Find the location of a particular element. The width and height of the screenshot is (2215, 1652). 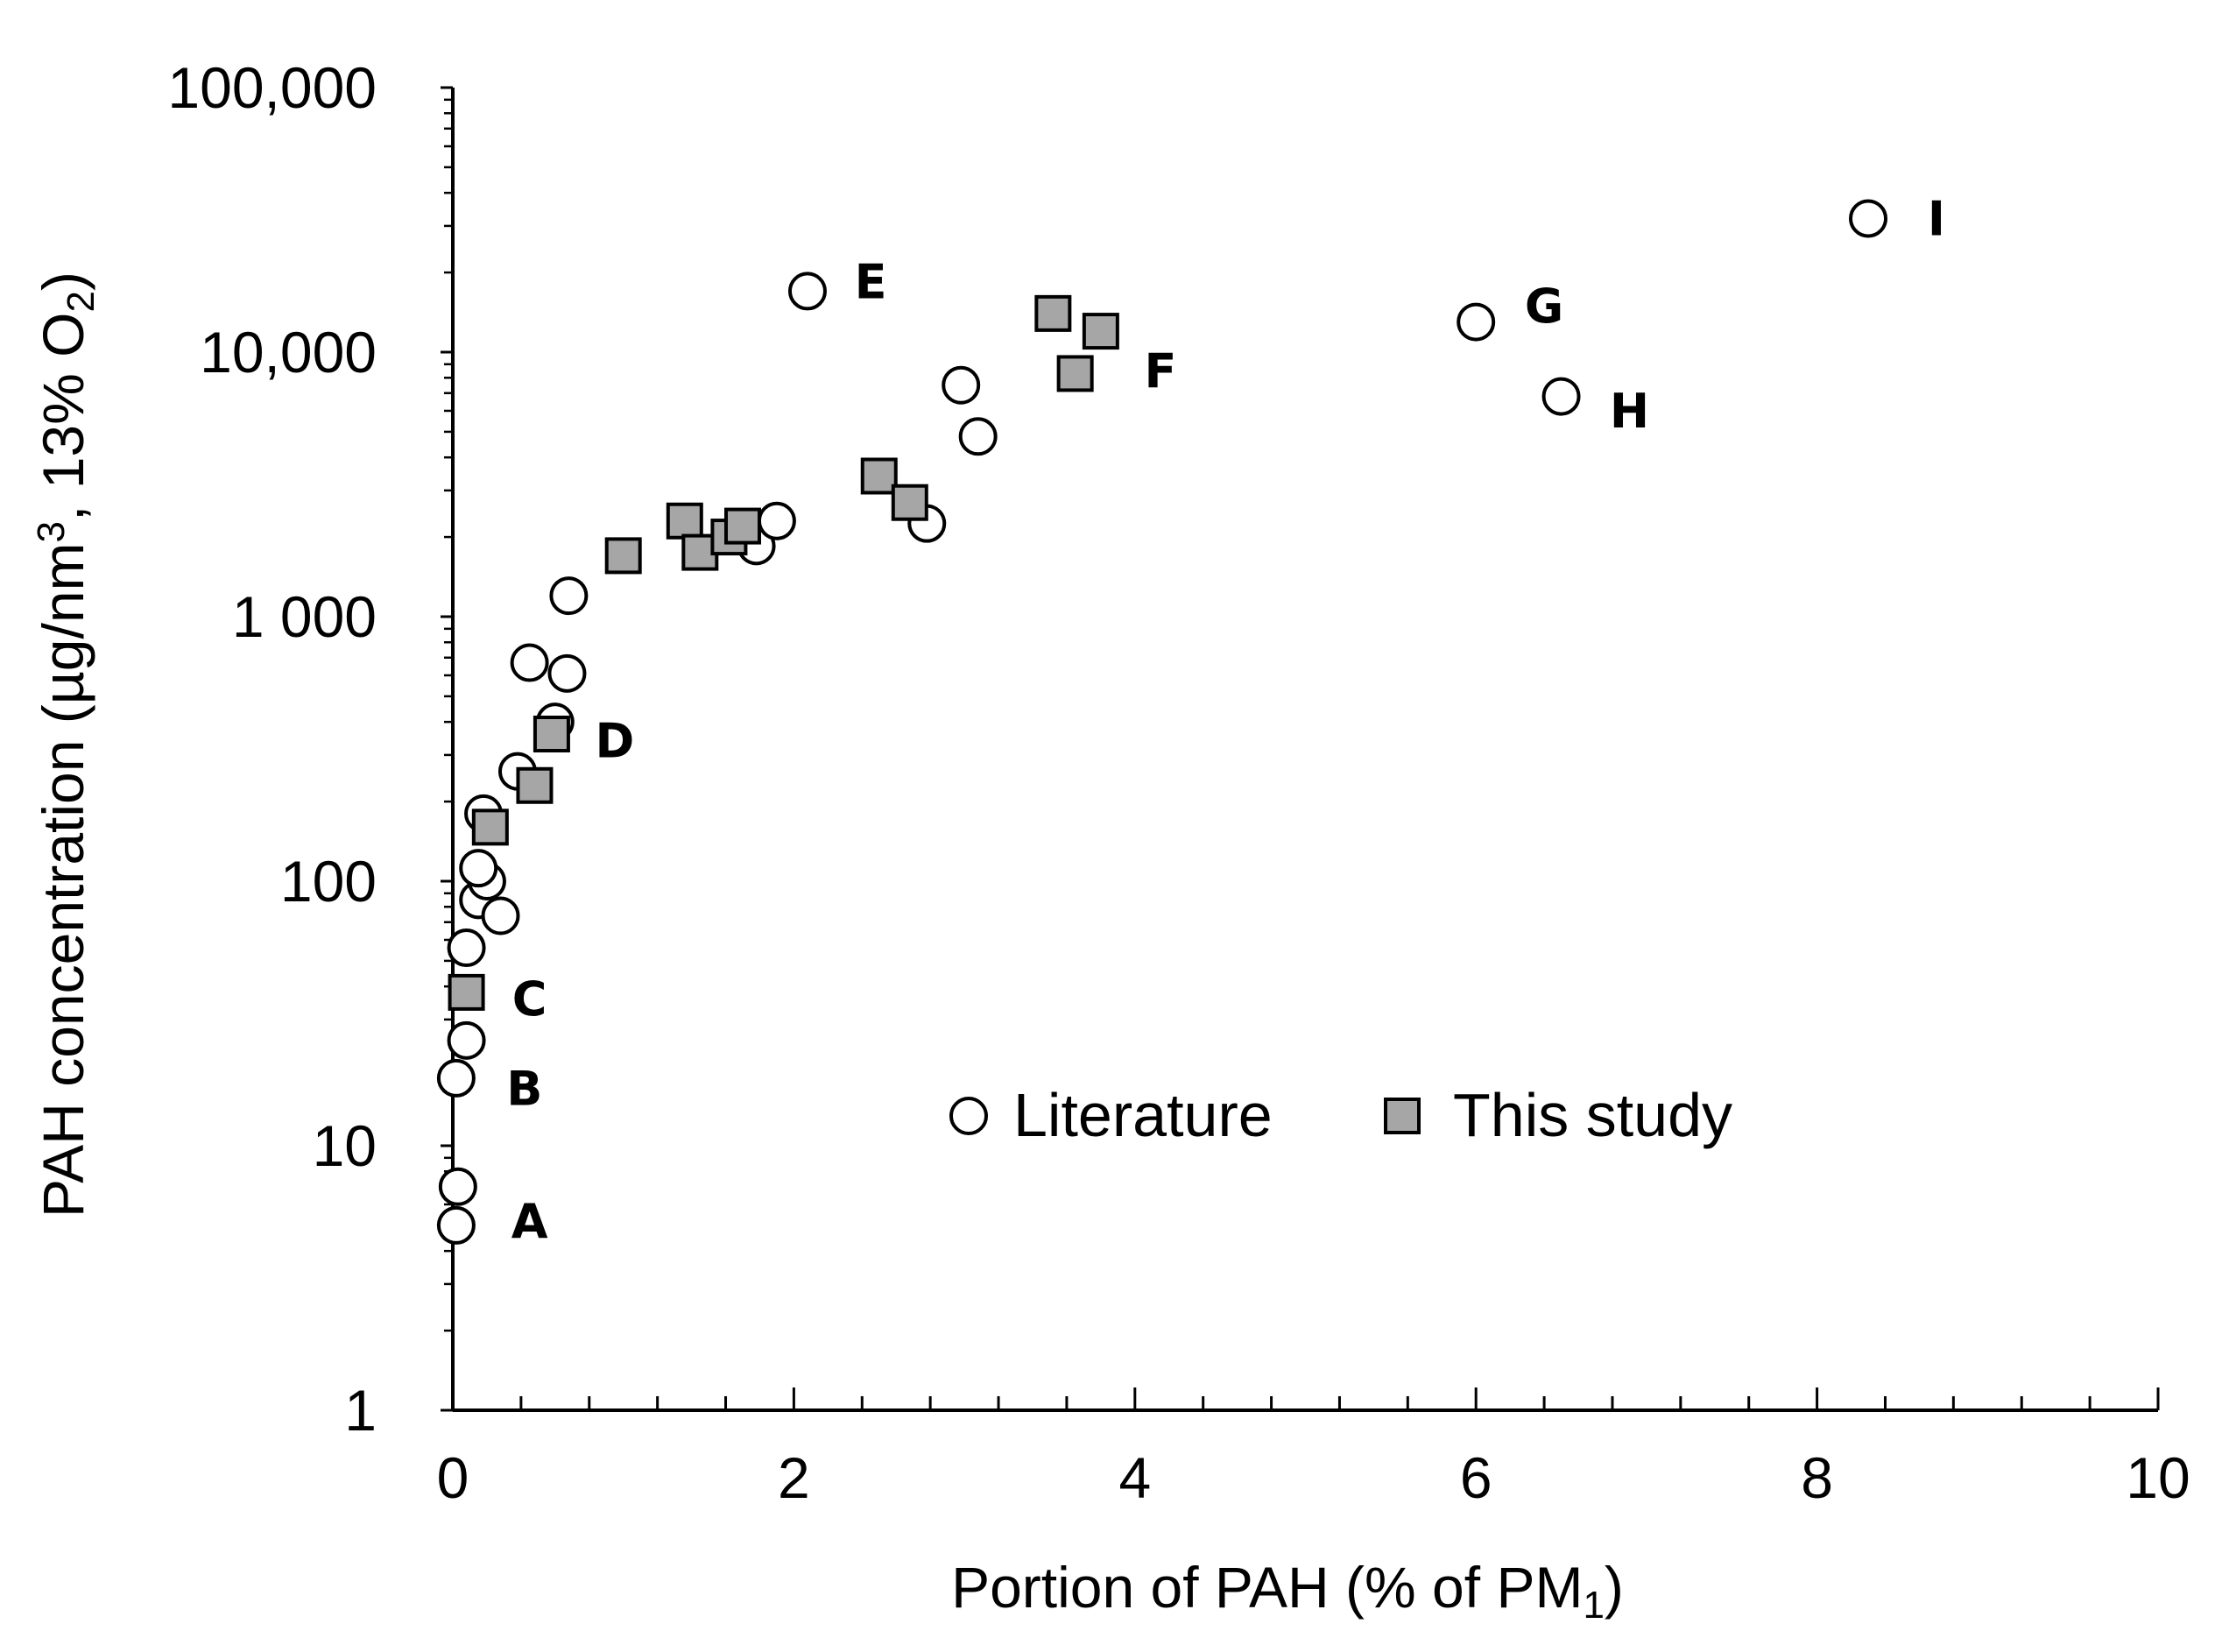

legend: Literature This study is located at coordinates (1340, 1115).